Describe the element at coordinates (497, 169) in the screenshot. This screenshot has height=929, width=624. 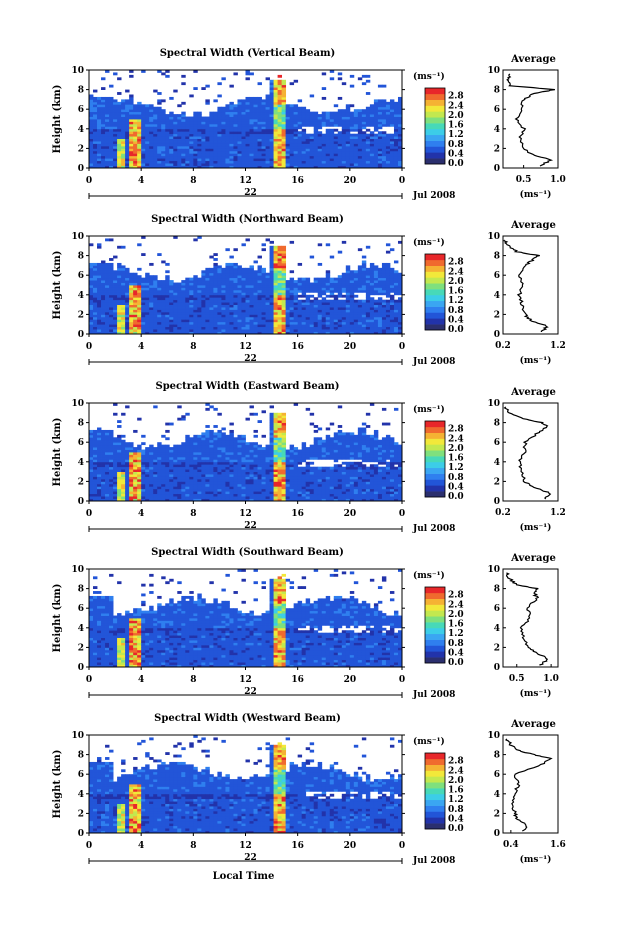
I see `avg-y-tick-label: 0` at that location.